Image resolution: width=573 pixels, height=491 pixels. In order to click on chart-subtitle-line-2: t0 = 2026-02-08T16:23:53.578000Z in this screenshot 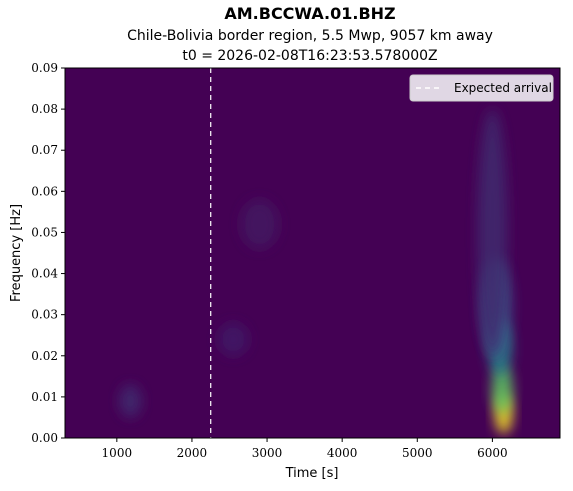, I will do `click(309, 56)`.